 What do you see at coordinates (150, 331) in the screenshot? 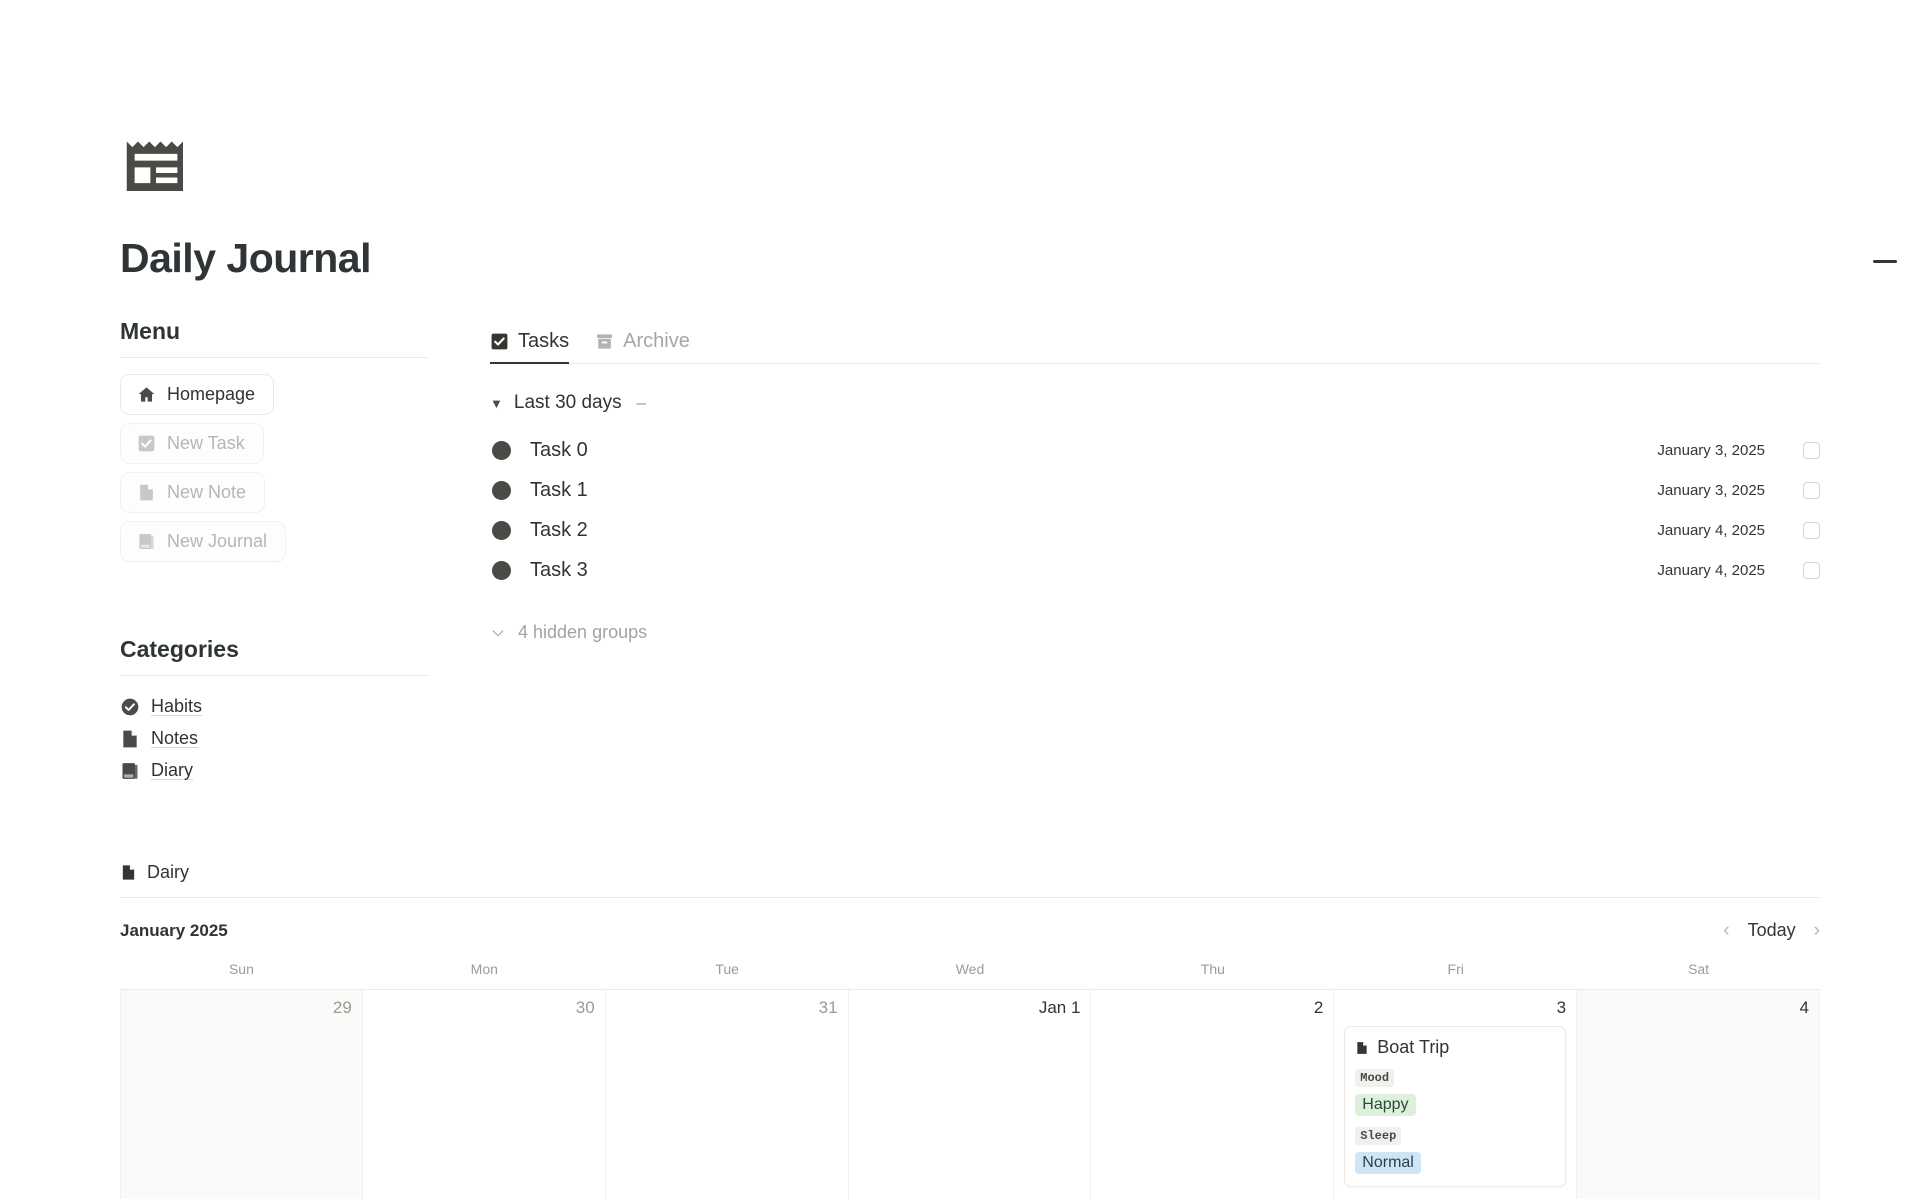
I see `menu-heading: Menu` at bounding box center [150, 331].